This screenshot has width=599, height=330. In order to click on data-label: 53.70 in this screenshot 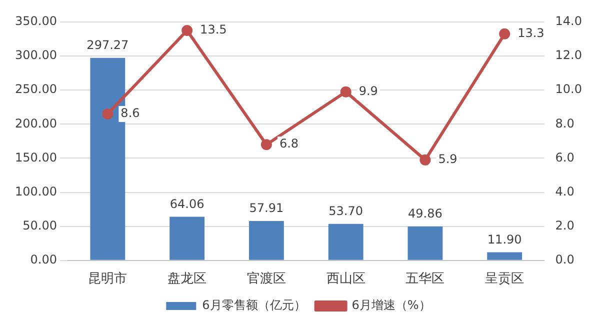, I will do `click(346, 211)`.